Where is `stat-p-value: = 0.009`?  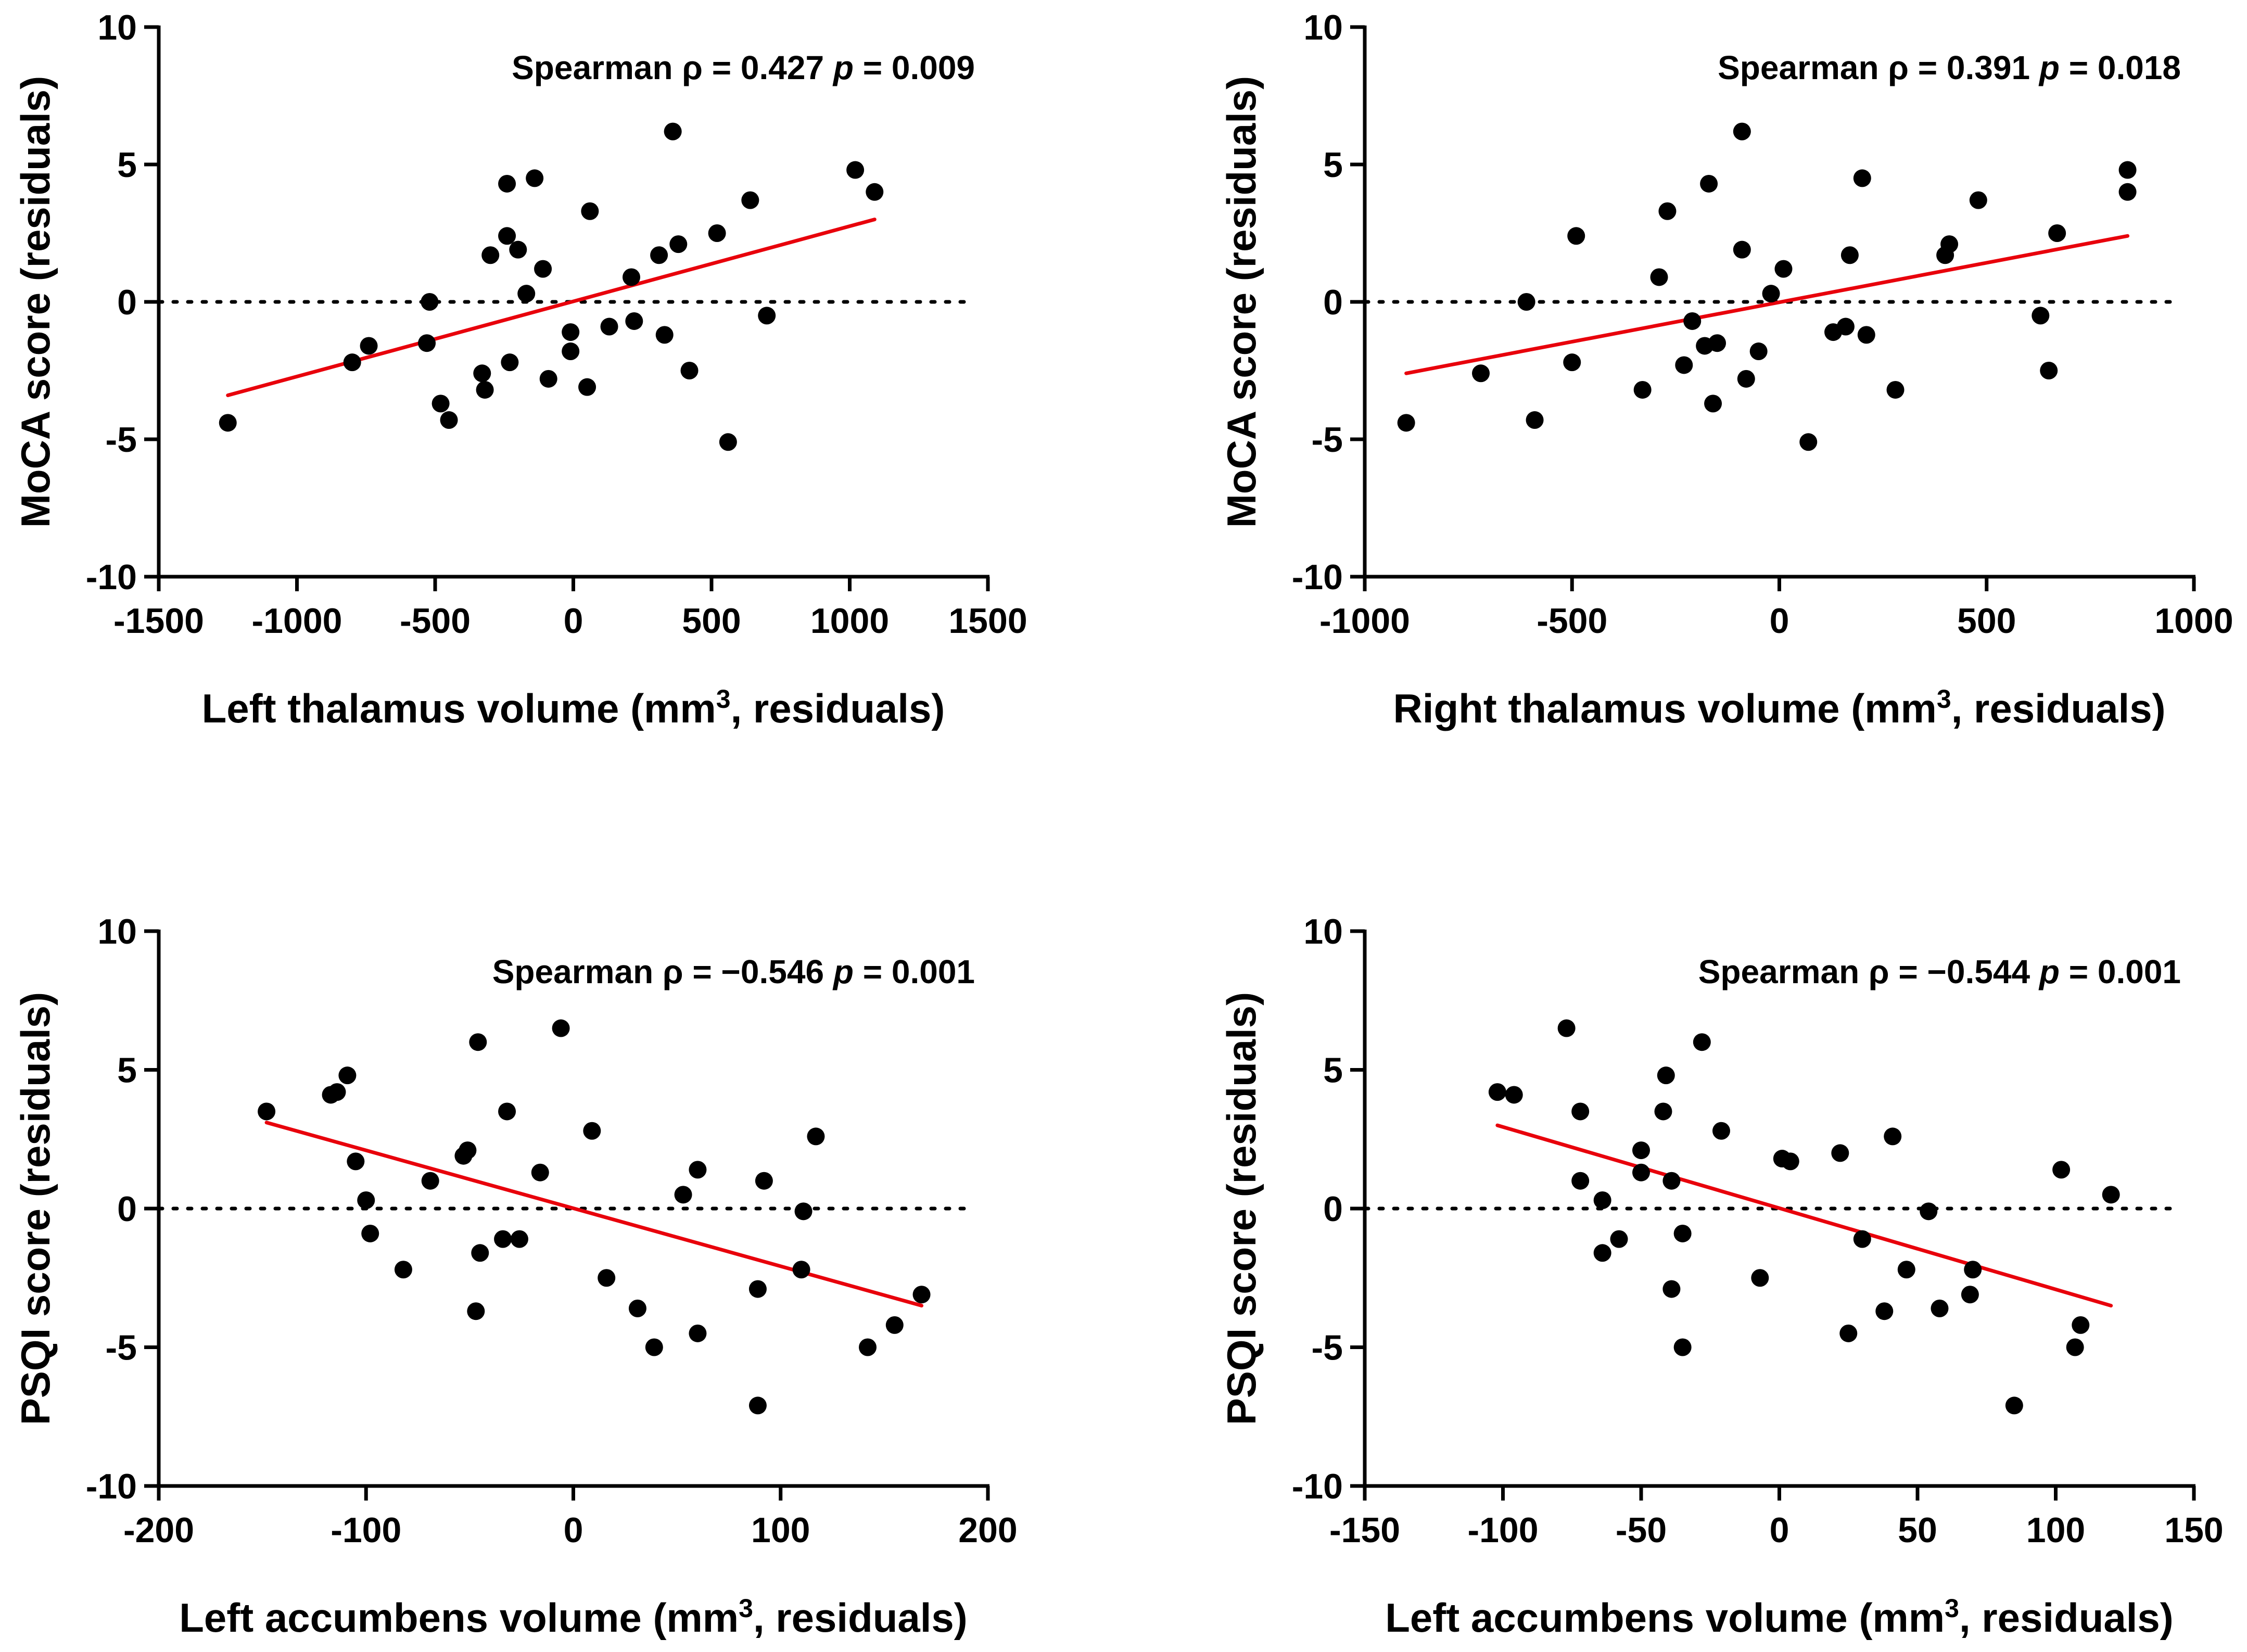 stat-p-value: = 0.009 is located at coordinates (914, 67).